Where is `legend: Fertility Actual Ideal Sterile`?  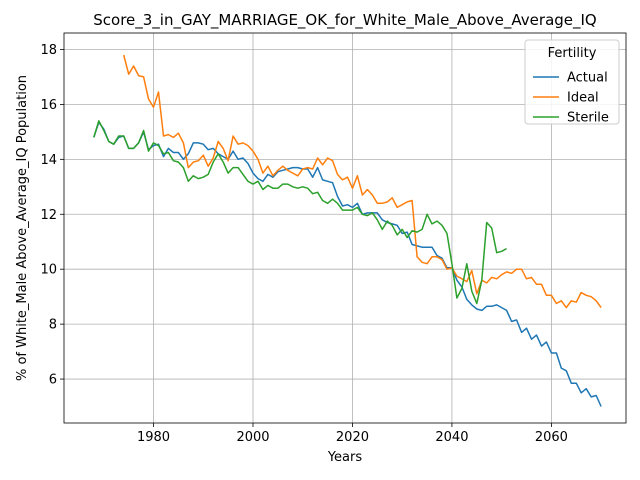
legend: Fertility Actual Ideal Sterile is located at coordinates (572, 82).